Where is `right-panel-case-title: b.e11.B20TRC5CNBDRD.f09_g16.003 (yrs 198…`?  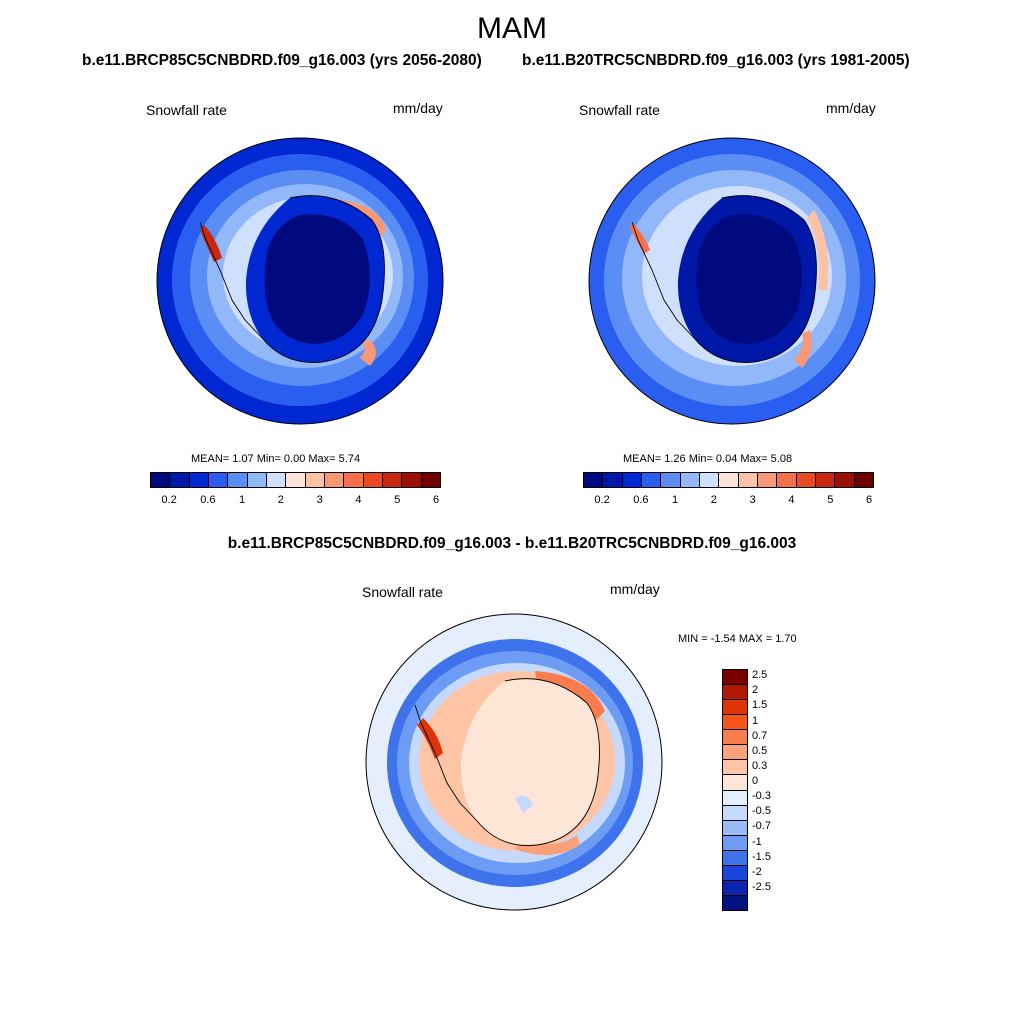
right-panel-case-title: b.e11.B20TRC5CNBDRD.f09_g16.003 (yrs 198… is located at coordinates (716, 60).